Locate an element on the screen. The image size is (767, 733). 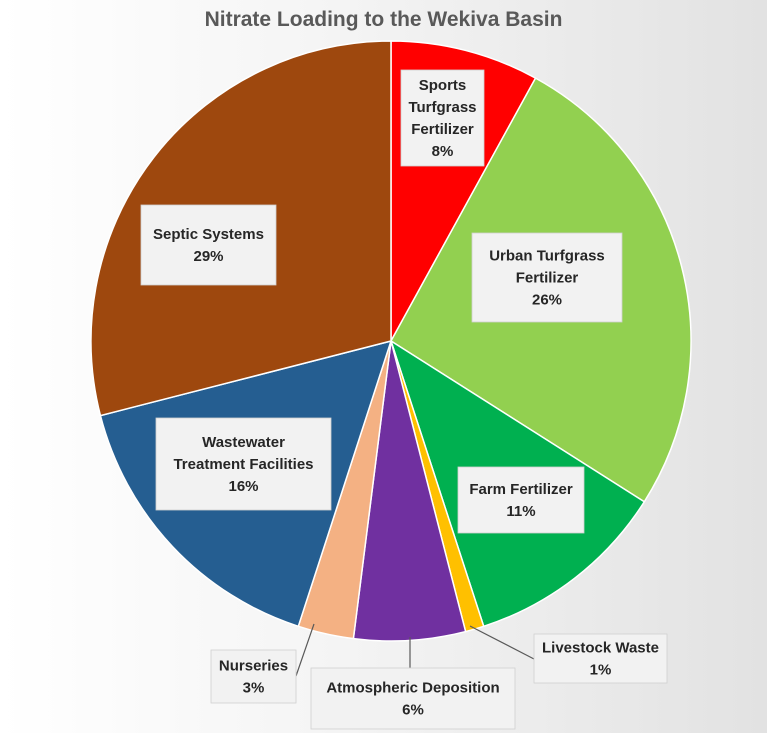
data-label: Urban Turfgrass Fertilizer 26% is located at coordinates (547, 277).